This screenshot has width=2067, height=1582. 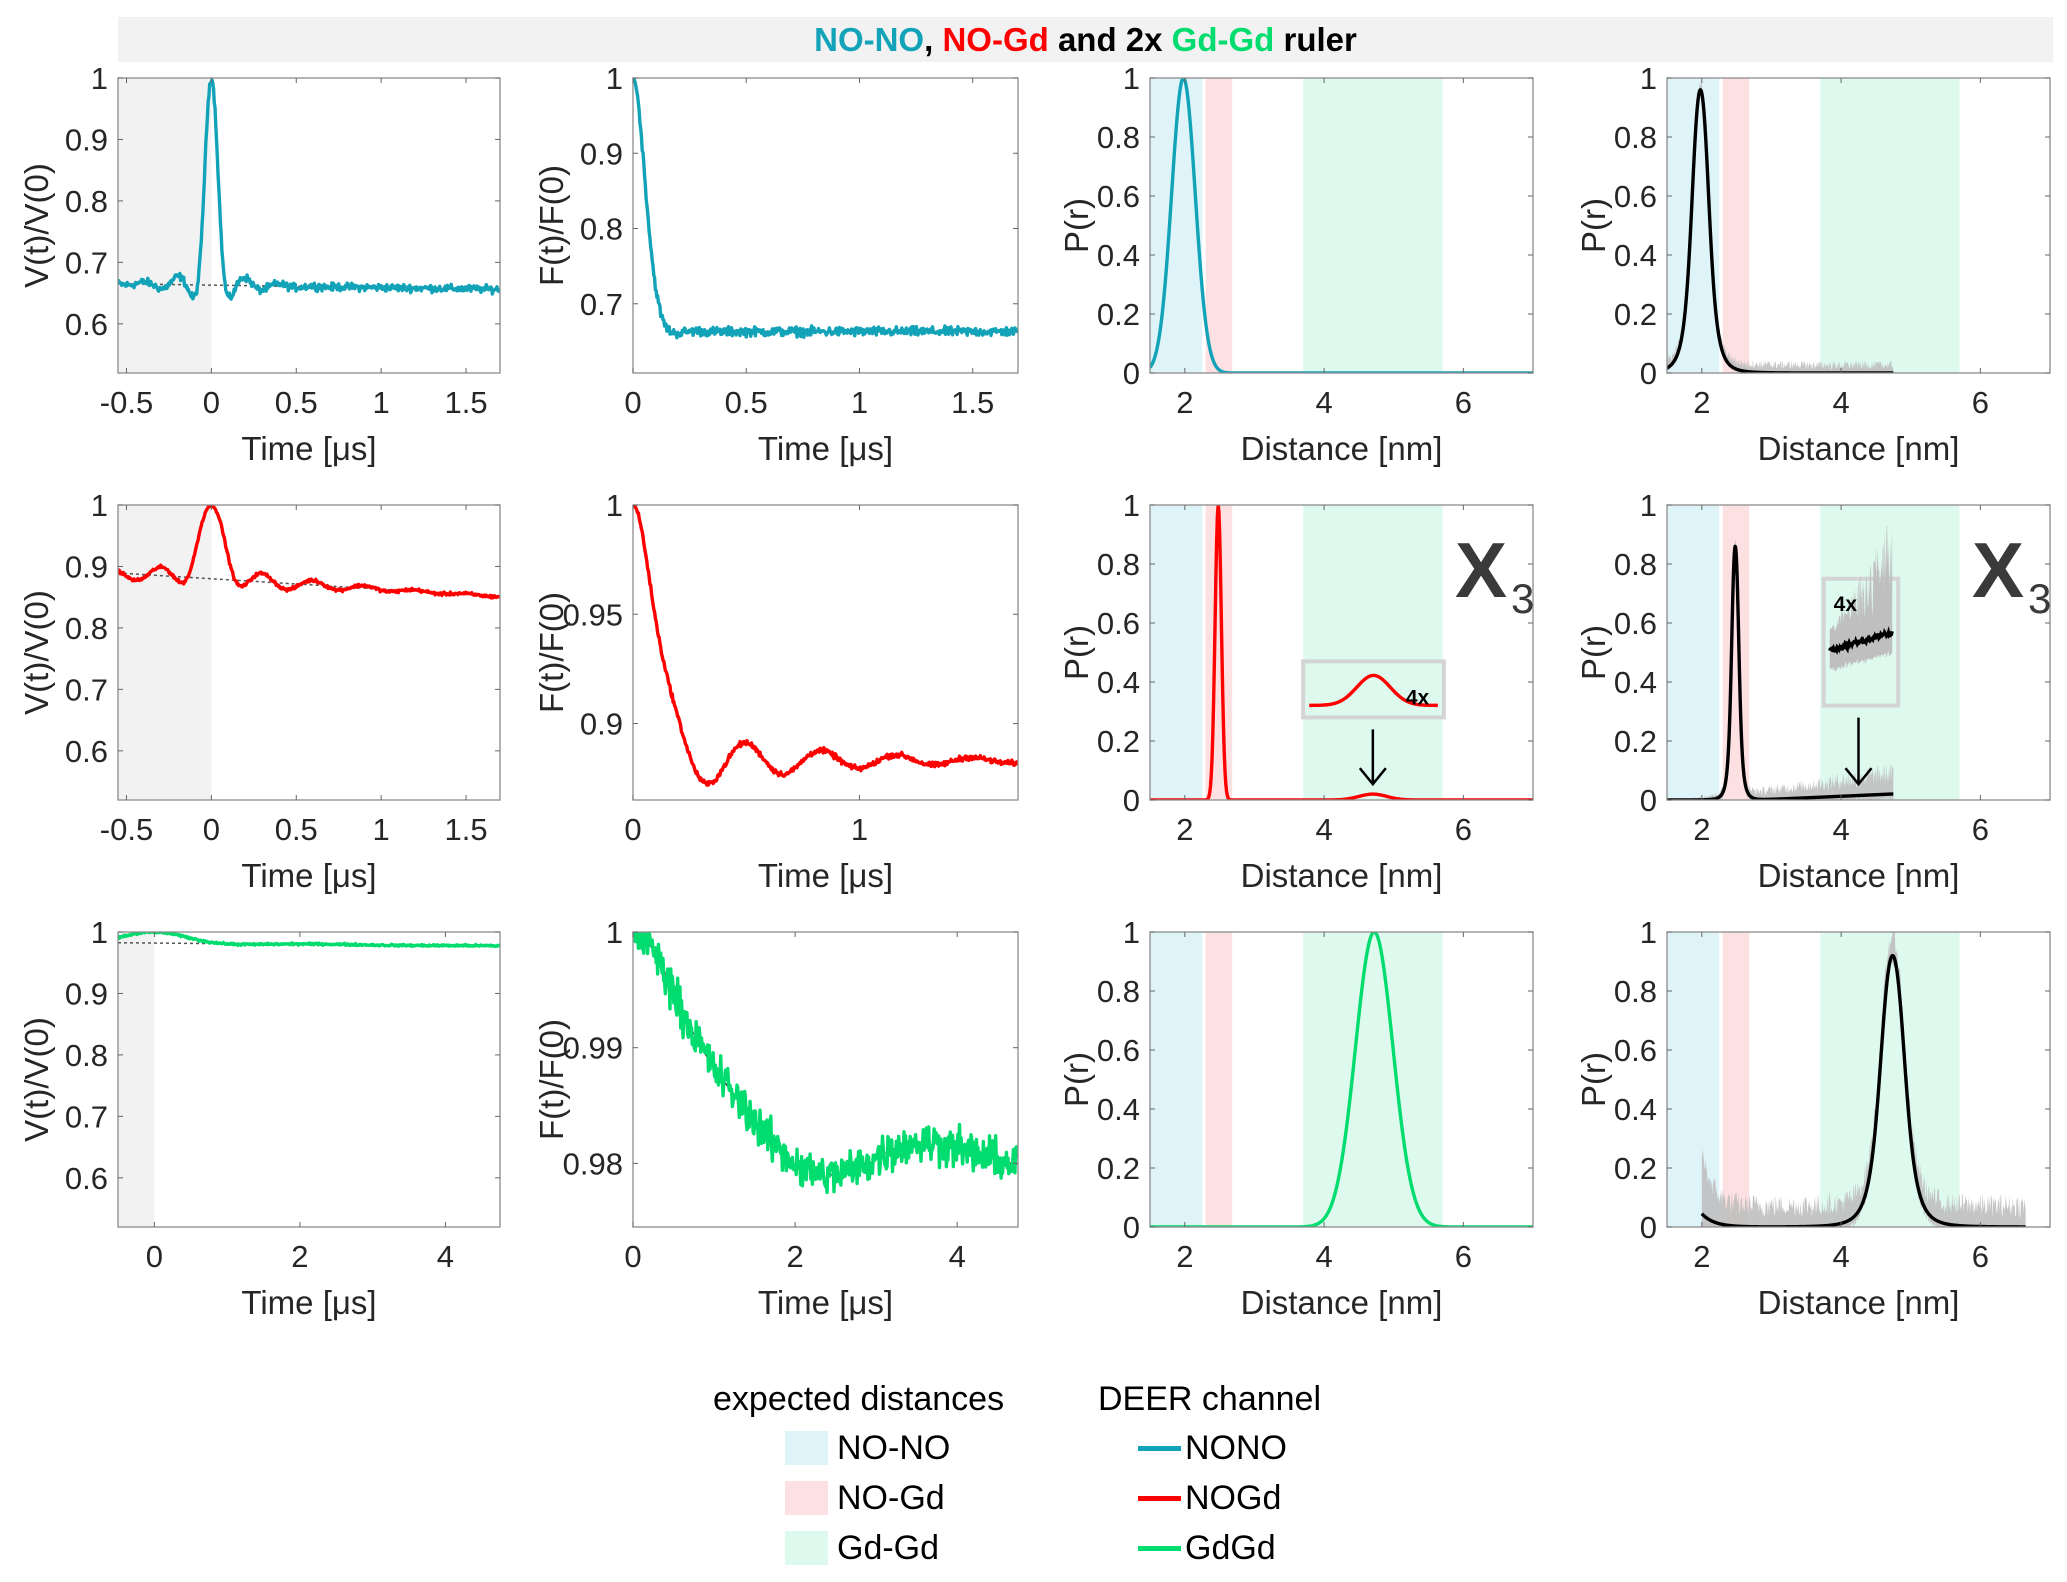 What do you see at coordinates (1233, 1497) in the screenshot?
I see `legend-label: NOGd` at bounding box center [1233, 1497].